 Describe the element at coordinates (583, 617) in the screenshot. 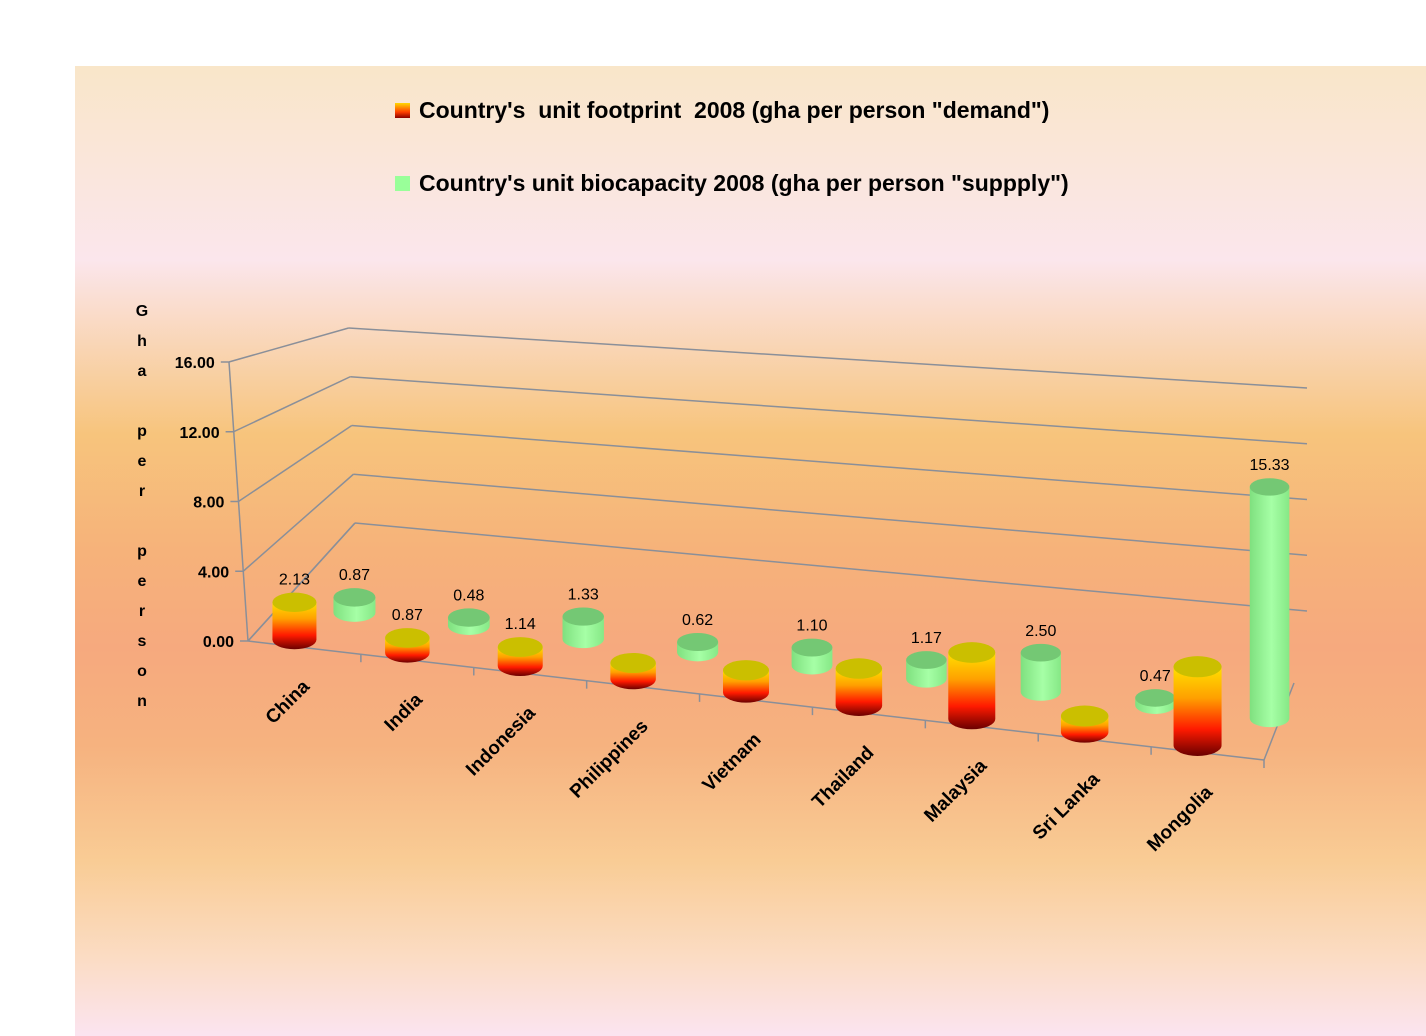

I see `supply-bar-indonesia: 1.33` at that location.